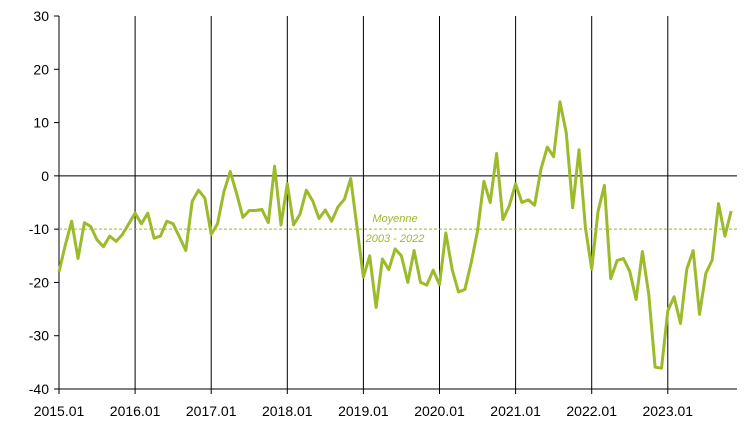 This screenshot has height=440, width=747. What do you see at coordinates (439, 411) in the screenshot?
I see `x-tick-label: 2020.01` at bounding box center [439, 411].